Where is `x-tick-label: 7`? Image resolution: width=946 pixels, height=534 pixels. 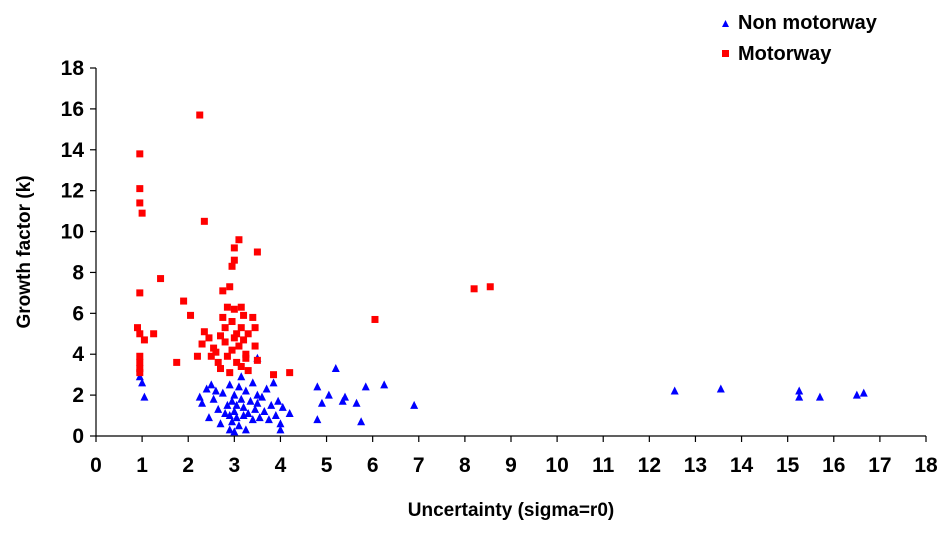 x-tick-label: 7 is located at coordinates (419, 465).